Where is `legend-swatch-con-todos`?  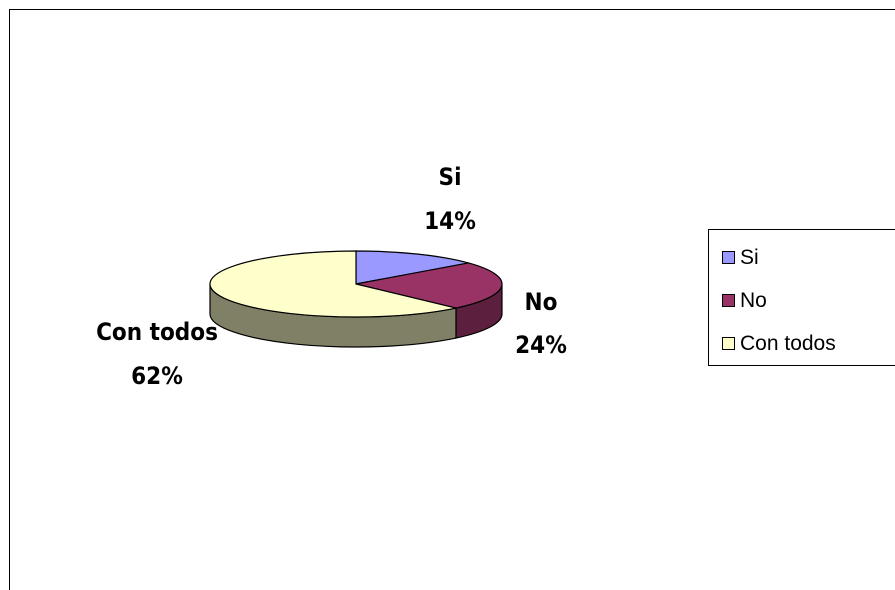 legend-swatch-con-todos is located at coordinates (728, 343).